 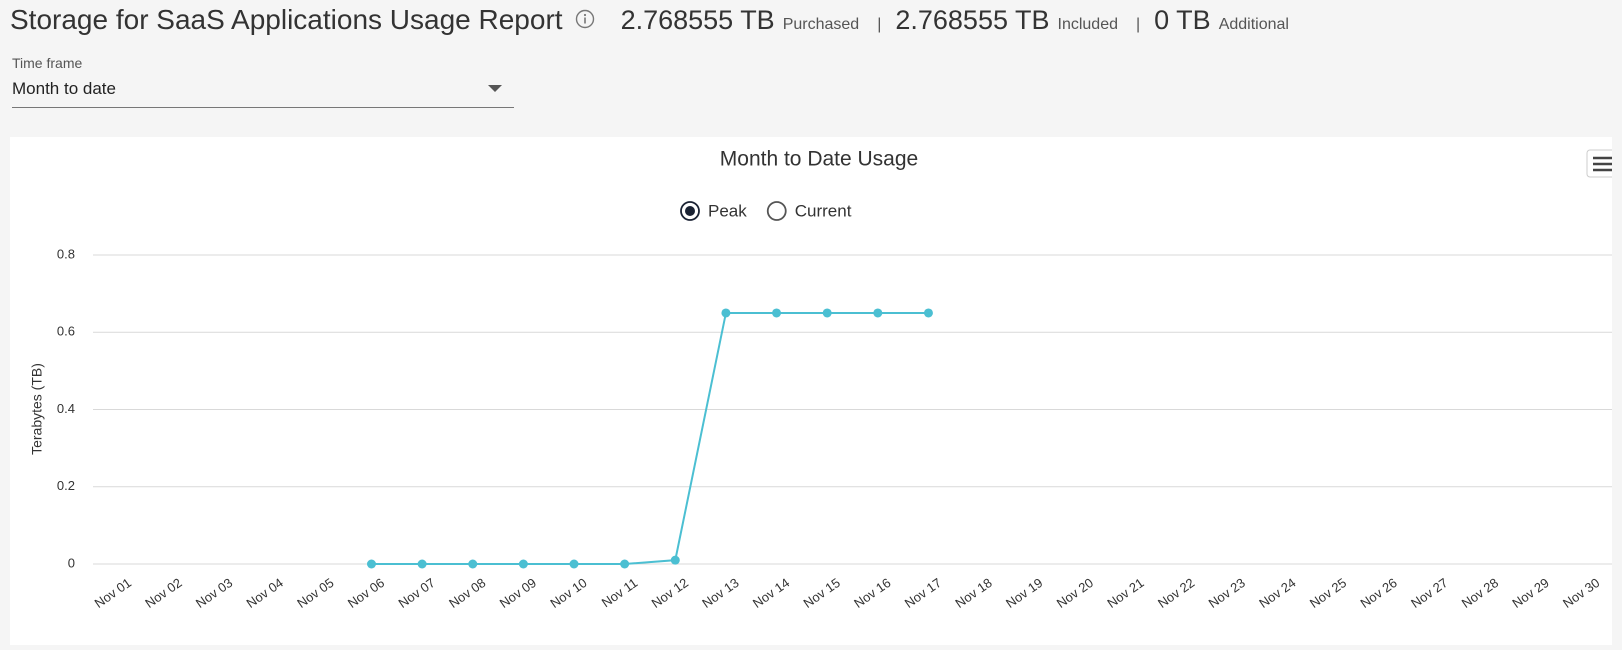 I want to click on stat: 2.768555 TB Purchased, so click(x=740, y=20).